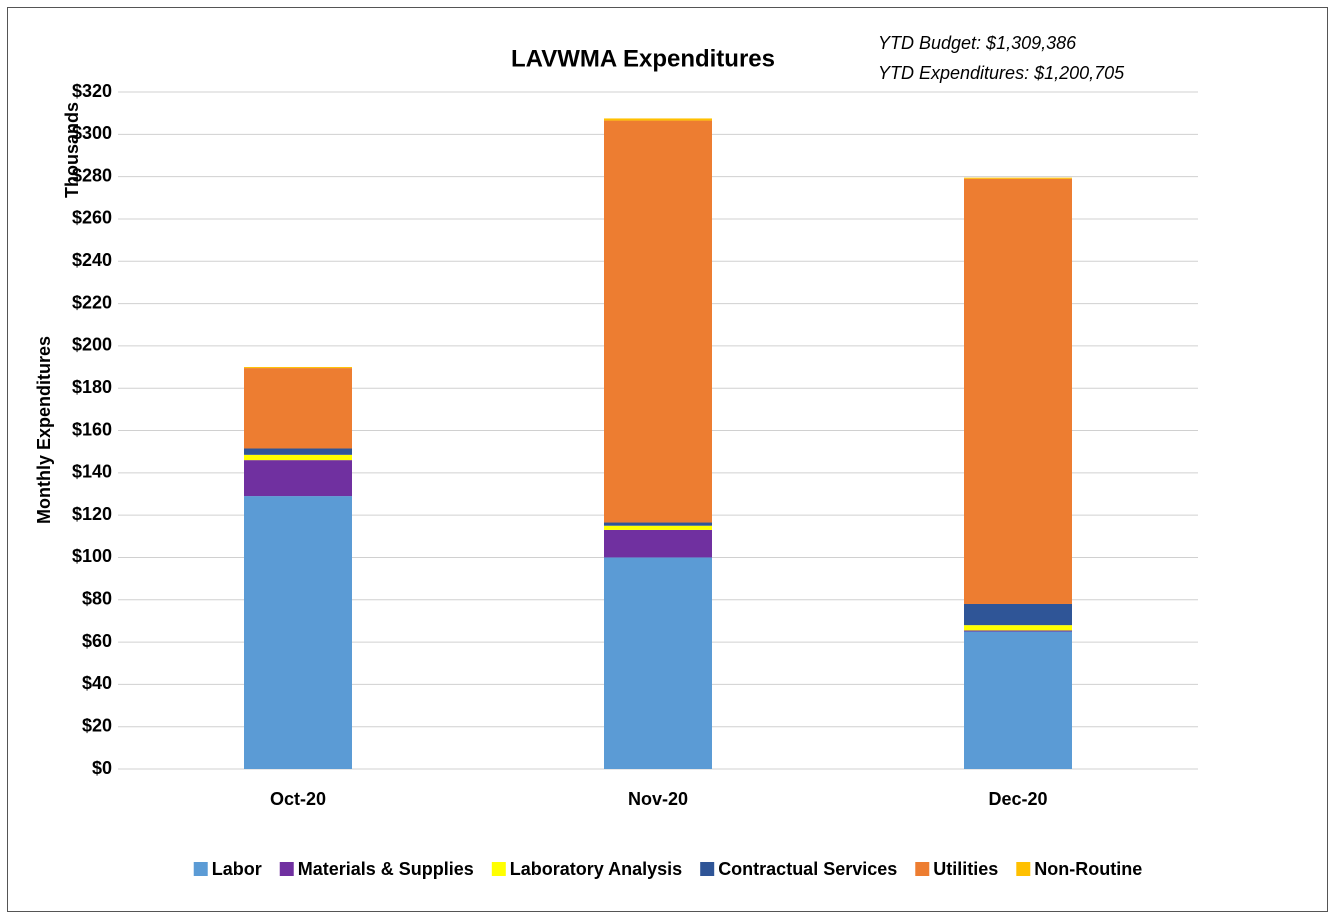 The width and height of the screenshot is (1336, 918). What do you see at coordinates (92, 556) in the screenshot?
I see `y-tick-label: $100` at bounding box center [92, 556].